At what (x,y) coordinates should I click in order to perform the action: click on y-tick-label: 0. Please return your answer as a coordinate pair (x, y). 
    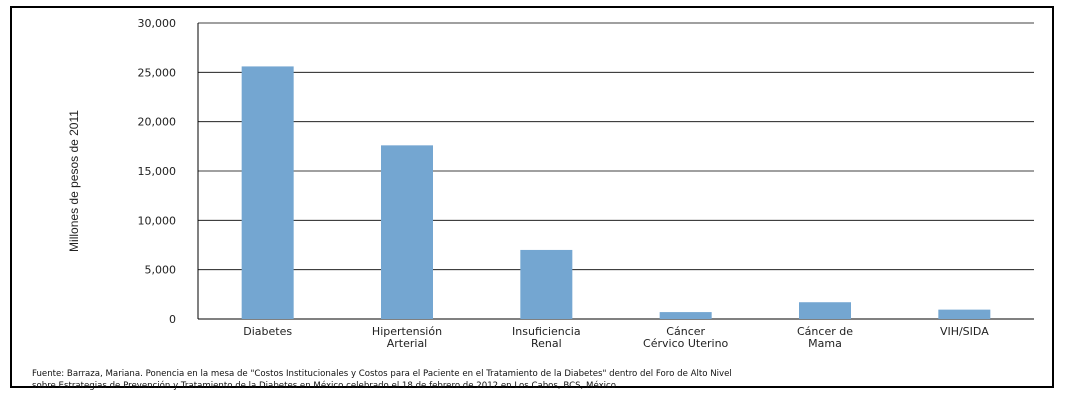
    Looking at the image, I should click on (172, 319).